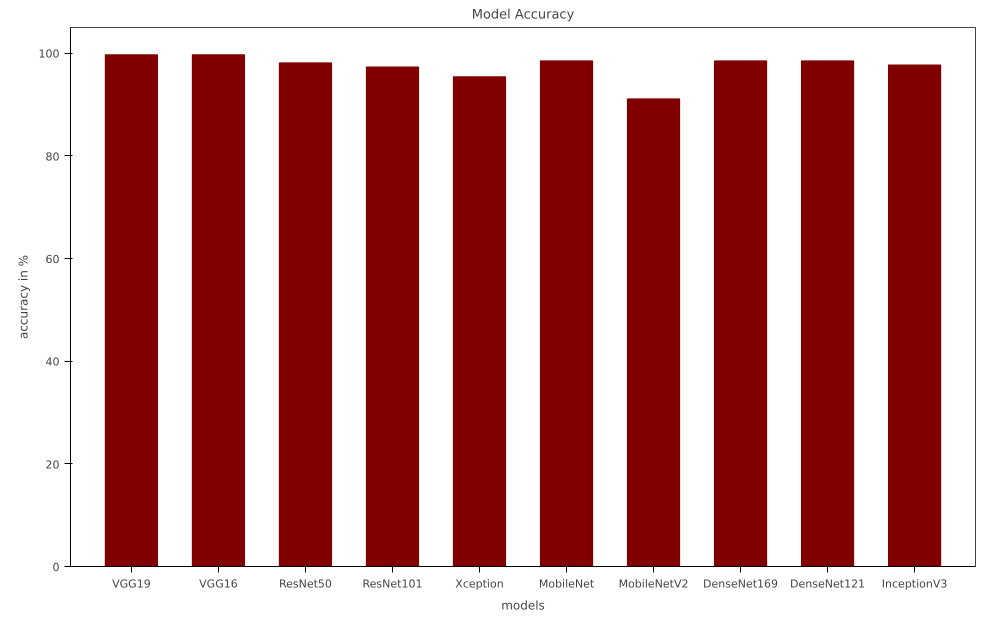 This screenshot has height=623, width=986. Describe the element at coordinates (56, 567) in the screenshot. I see `y-tick-label: 0` at that location.